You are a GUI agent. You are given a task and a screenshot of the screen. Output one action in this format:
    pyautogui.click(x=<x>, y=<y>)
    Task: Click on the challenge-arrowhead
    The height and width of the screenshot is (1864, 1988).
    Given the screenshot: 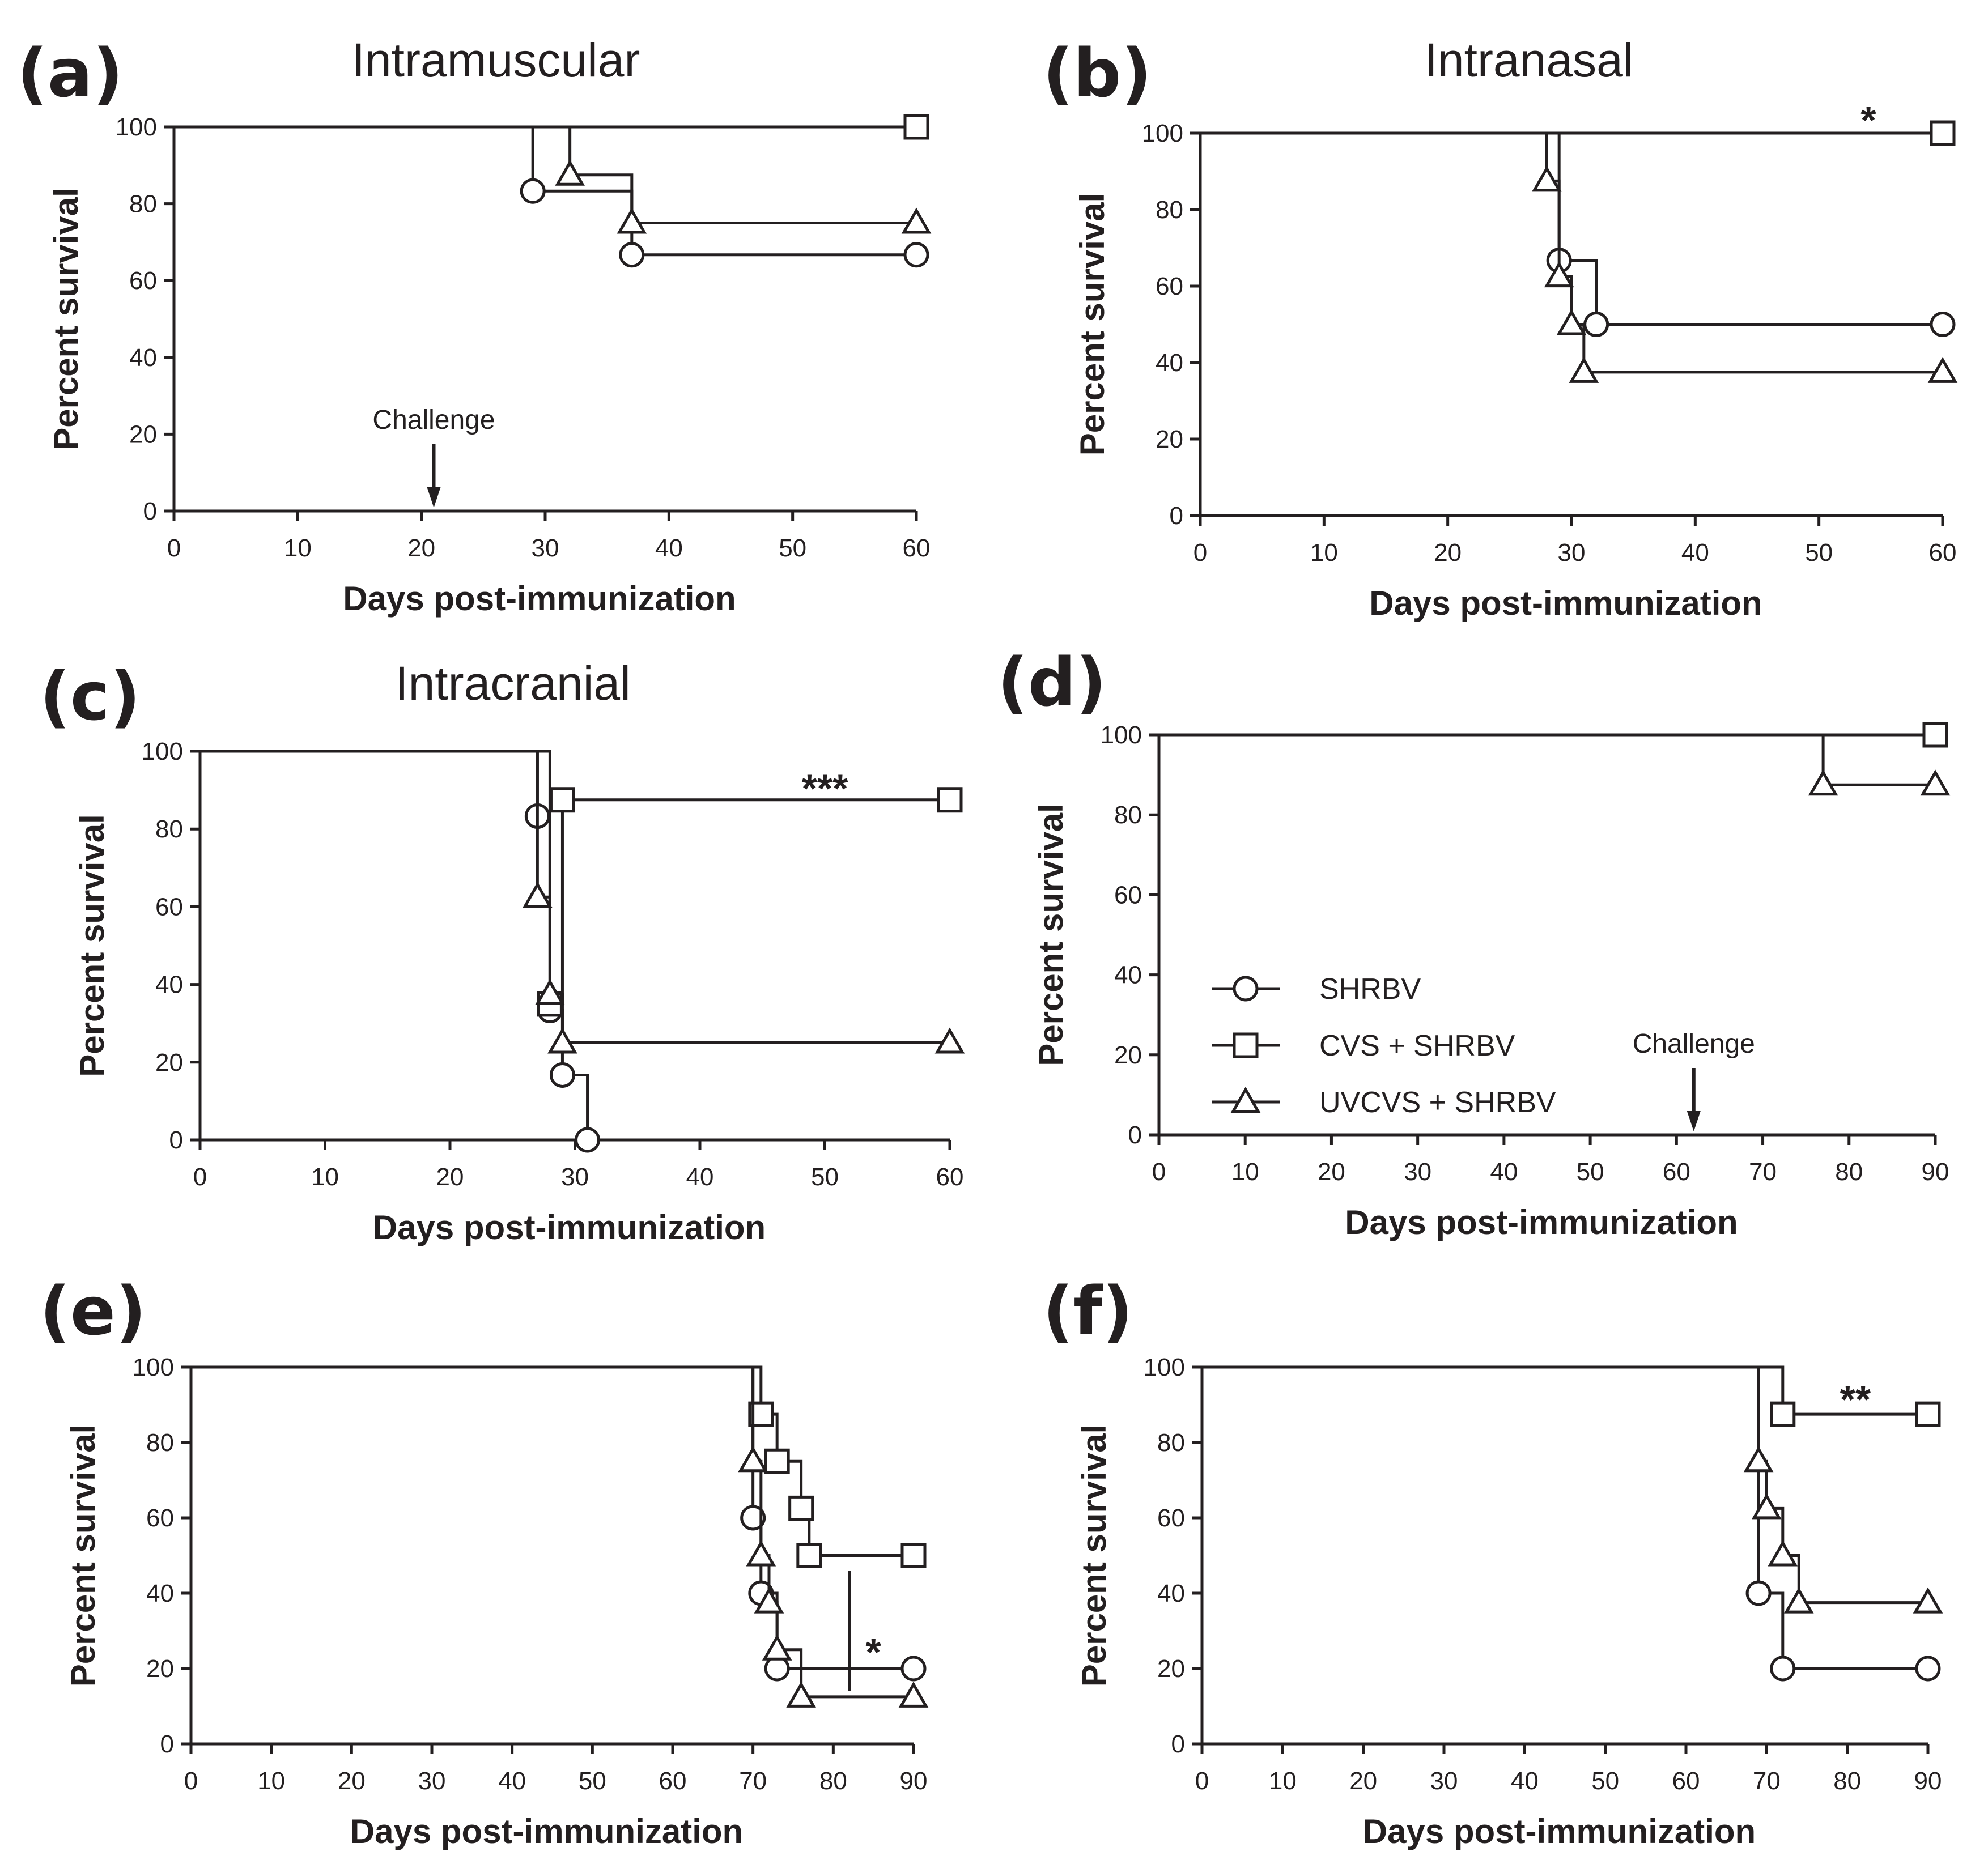 What is the action you would take?
    pyautogui.click(x=1694, y=1121)
    